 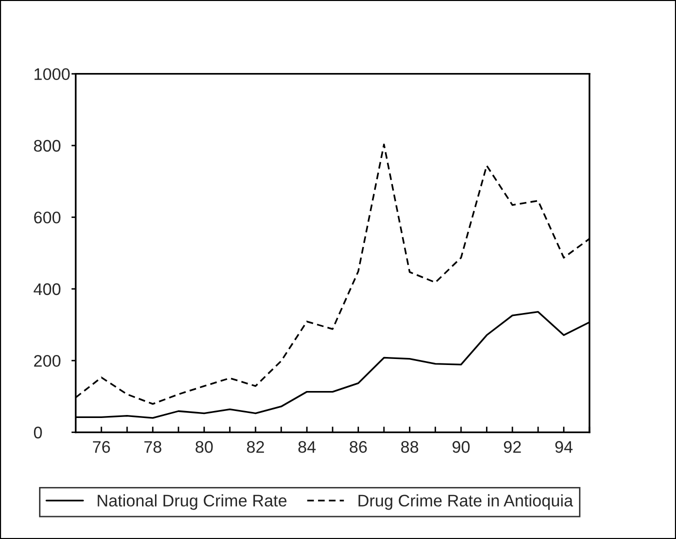 I want to click on y-tick-label: 1000, so click(x=52, y=74).